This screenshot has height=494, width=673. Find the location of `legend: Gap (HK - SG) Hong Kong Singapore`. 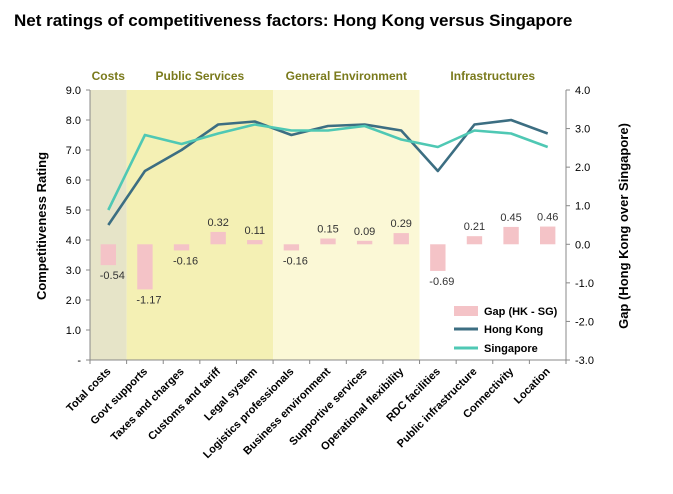

legend: Gap (HK - SG) Hong Kong Singapore is located at coordinates (506, 330).